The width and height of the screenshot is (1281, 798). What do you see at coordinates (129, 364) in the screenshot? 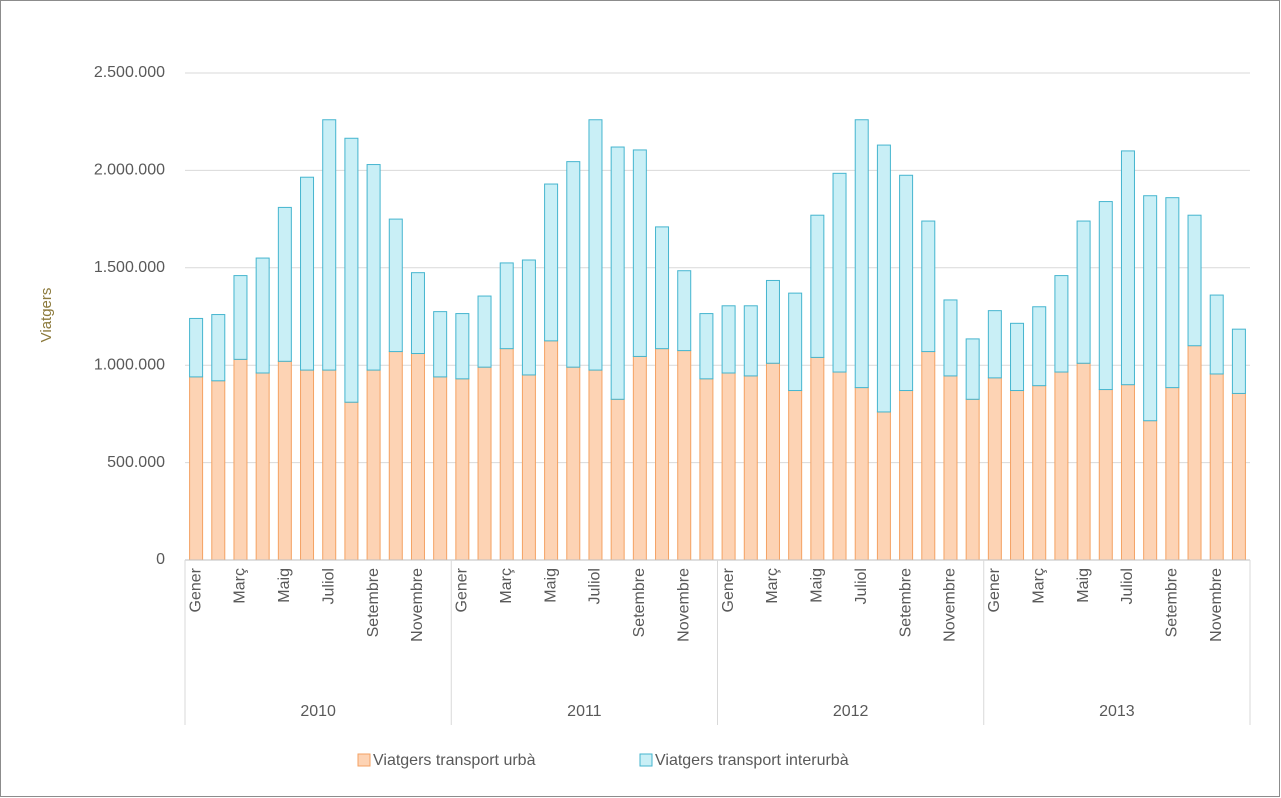
I see `y-tick-label: 1.000.000` at bounding box center [129, 364].